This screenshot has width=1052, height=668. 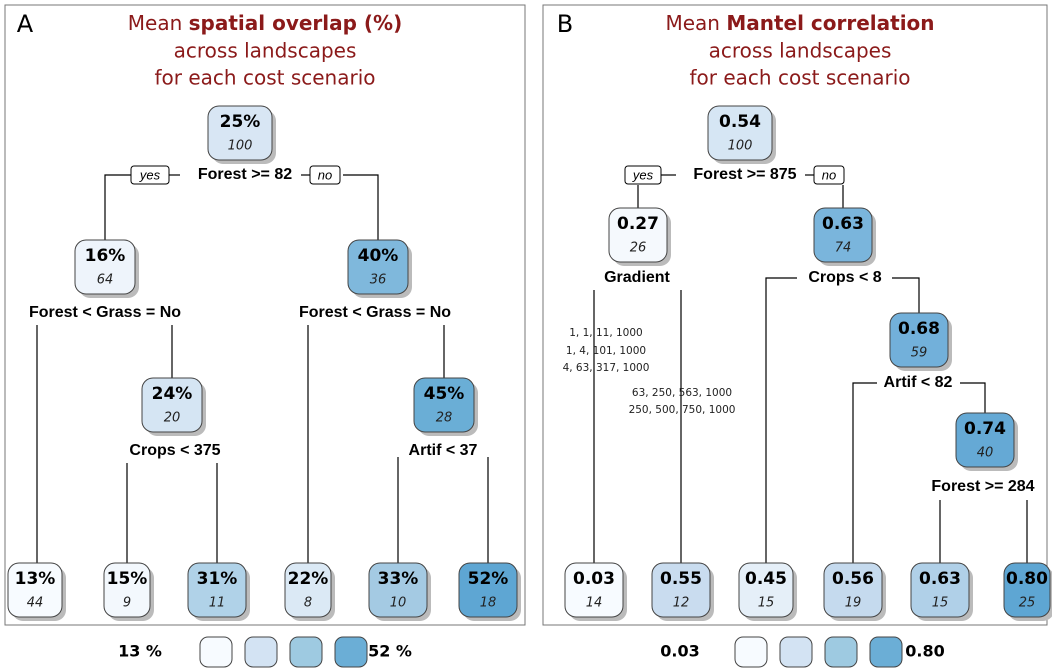 I want to click on node-value: 0.54, so click(x=740, y=122).